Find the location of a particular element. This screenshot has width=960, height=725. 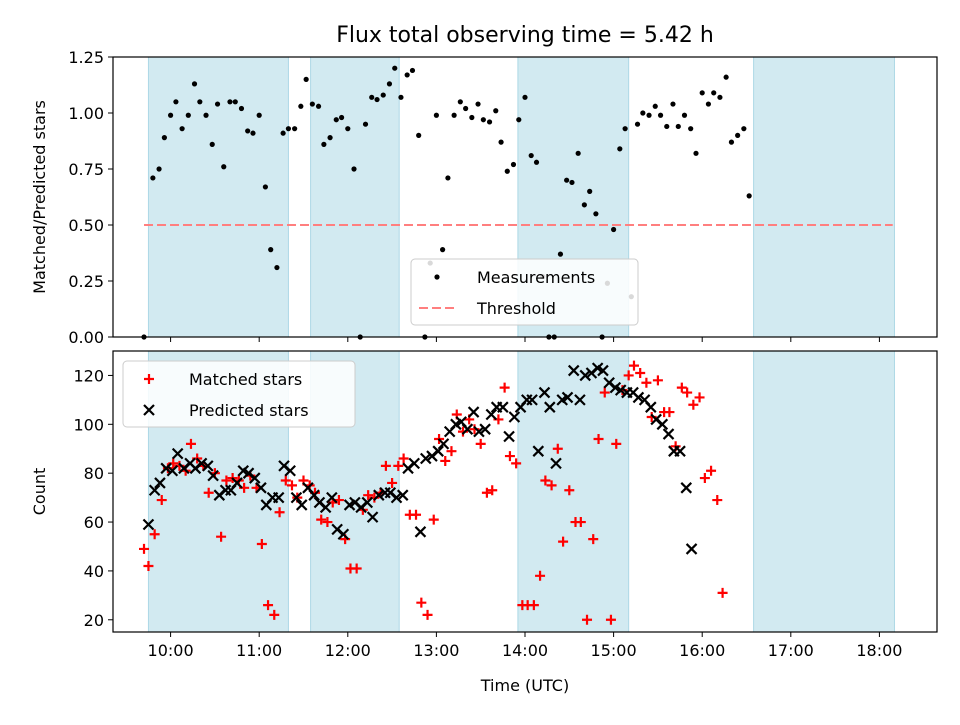

legend-label: Matched stars is located at coordinates (245, 379).